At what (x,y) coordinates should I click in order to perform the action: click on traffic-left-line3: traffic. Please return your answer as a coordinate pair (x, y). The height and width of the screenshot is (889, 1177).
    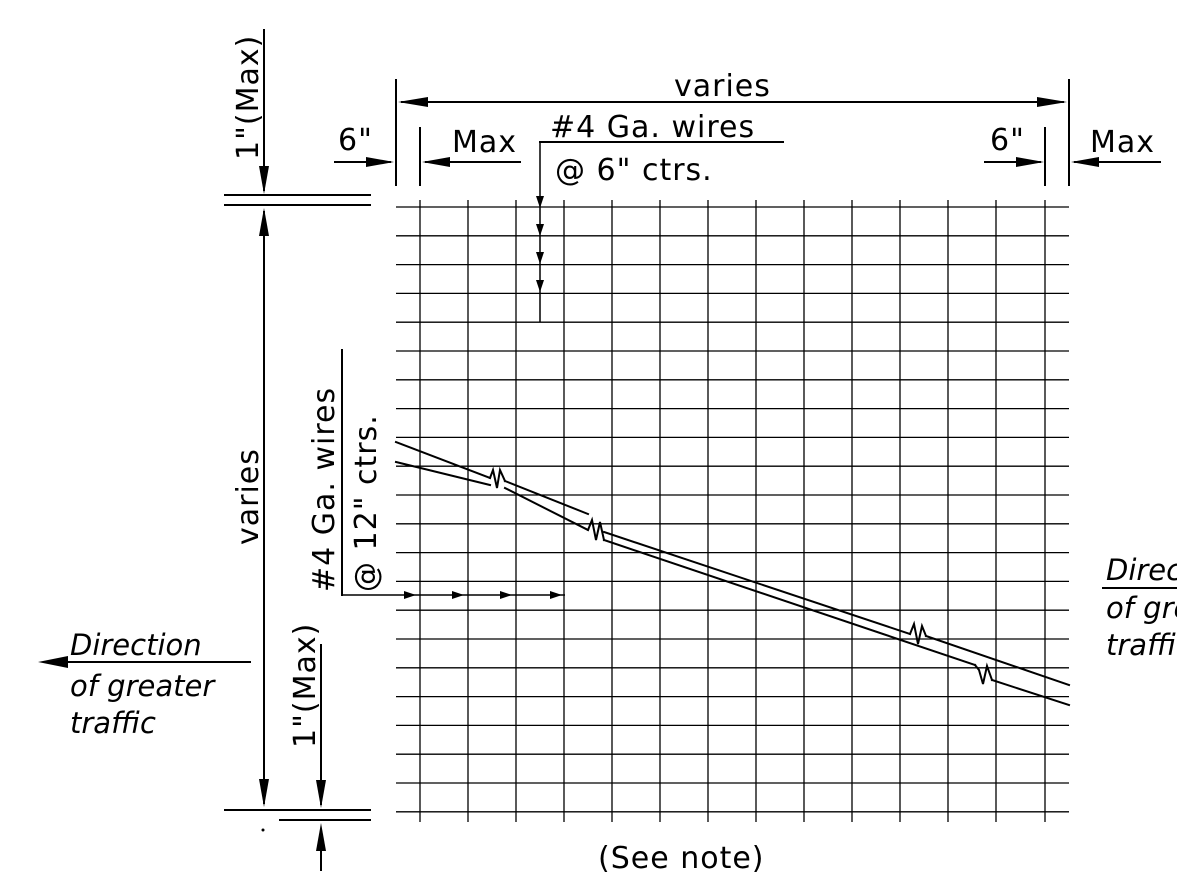
    Looking at the image, I should click on (113, 723).